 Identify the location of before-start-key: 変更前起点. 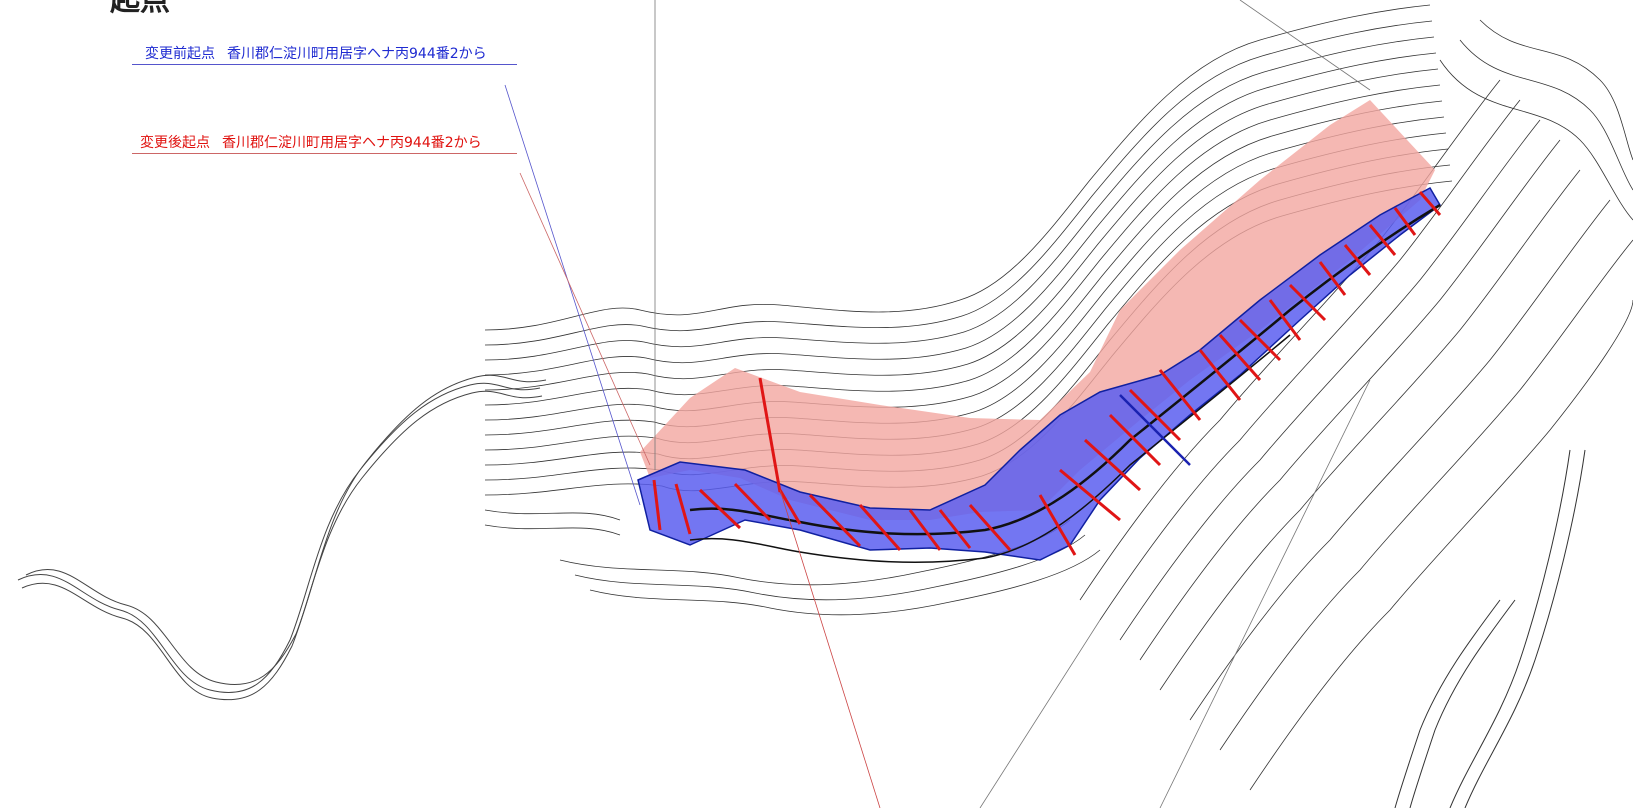
(180, 54).